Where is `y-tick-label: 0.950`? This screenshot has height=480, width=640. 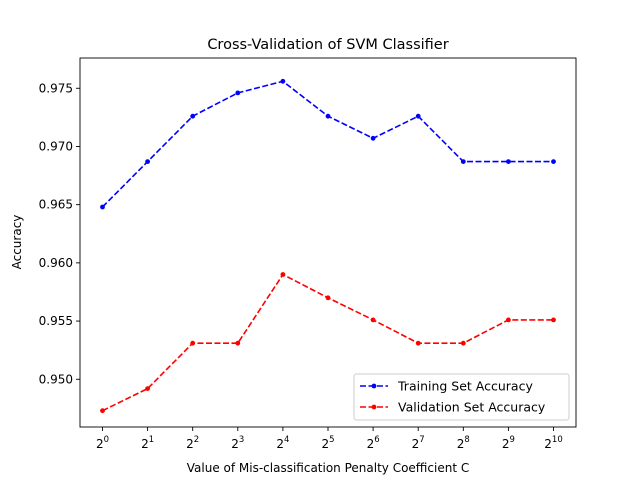
y-tick-label: 0.950 is located at coordinates (56, 379).